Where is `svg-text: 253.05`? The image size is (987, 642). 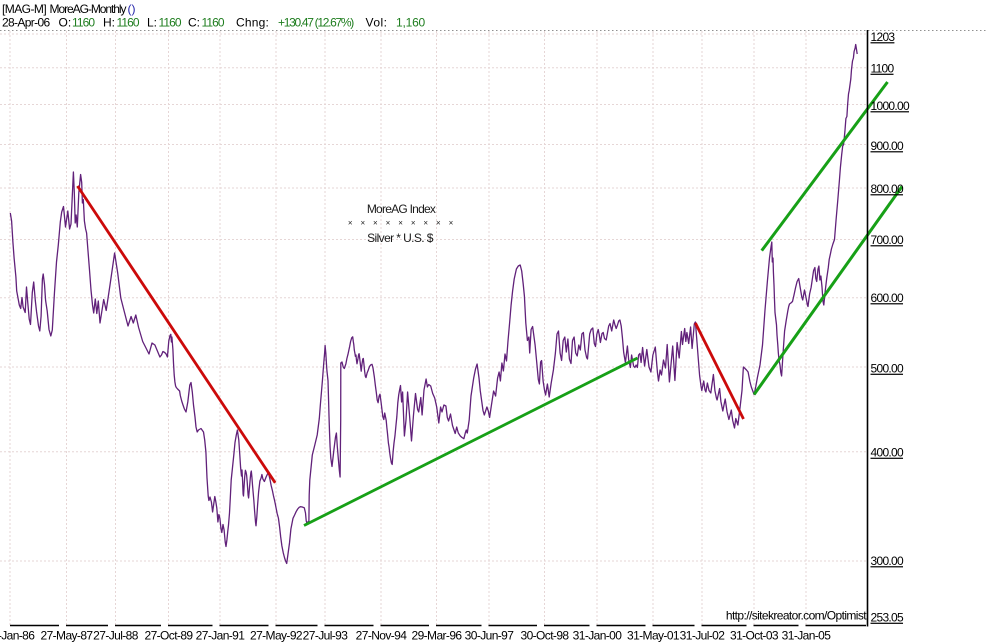 svg-text: 253.05 is located at coordinates (888, 618).